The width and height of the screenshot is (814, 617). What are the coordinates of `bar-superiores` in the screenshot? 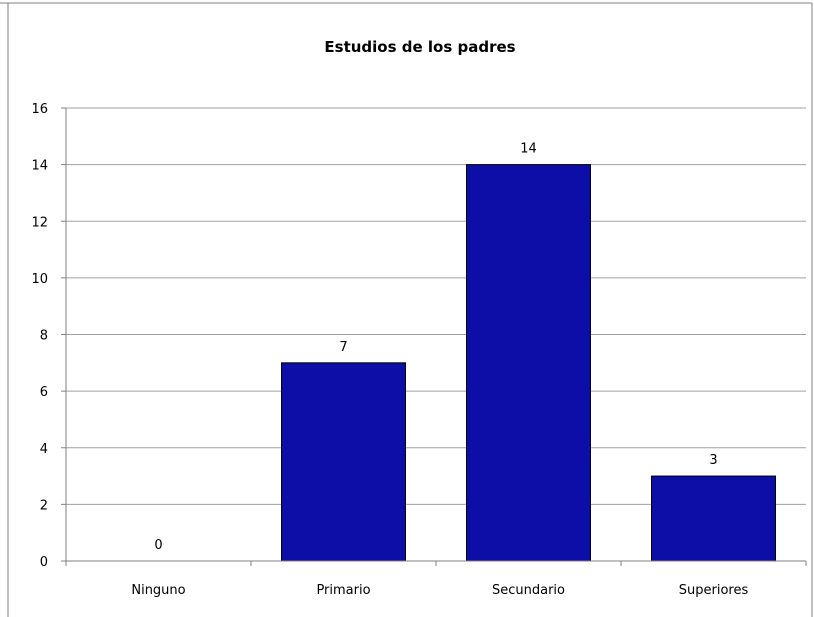 It's located at (713, 518).